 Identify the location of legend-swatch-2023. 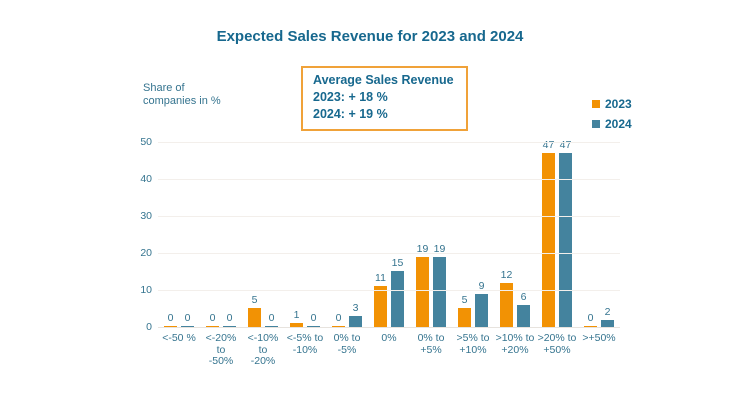
(596, 104).